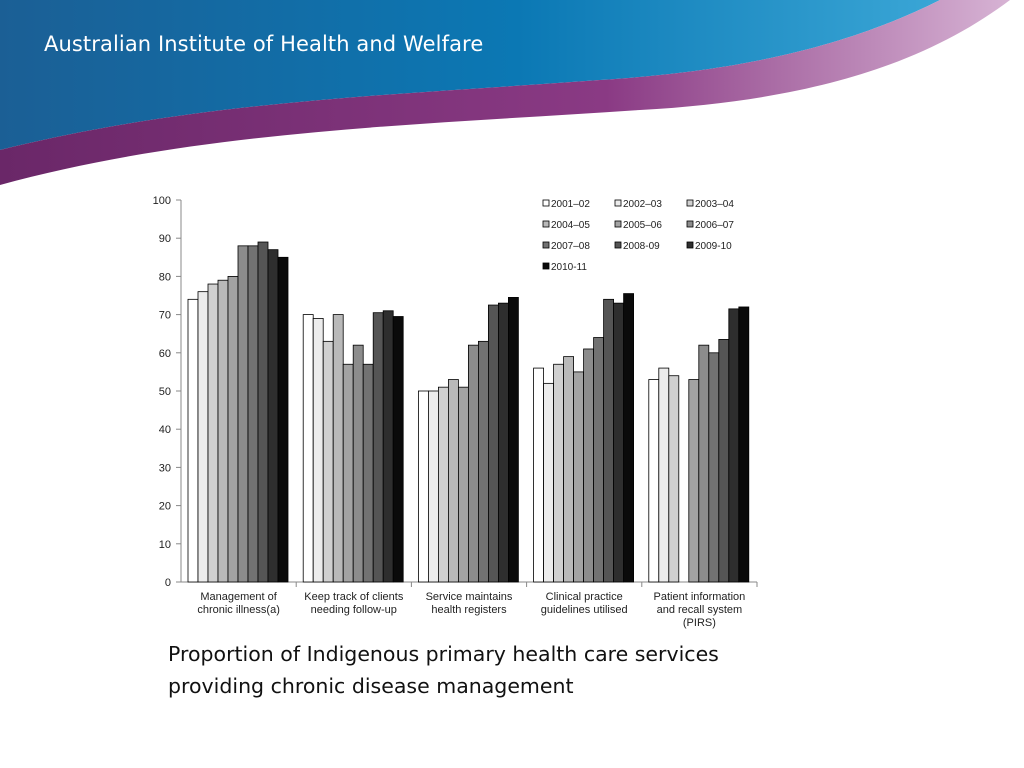  Describe the element at coordinates (700, 610) in the screenshot. I see `x-category-label: and recall system` at that location.